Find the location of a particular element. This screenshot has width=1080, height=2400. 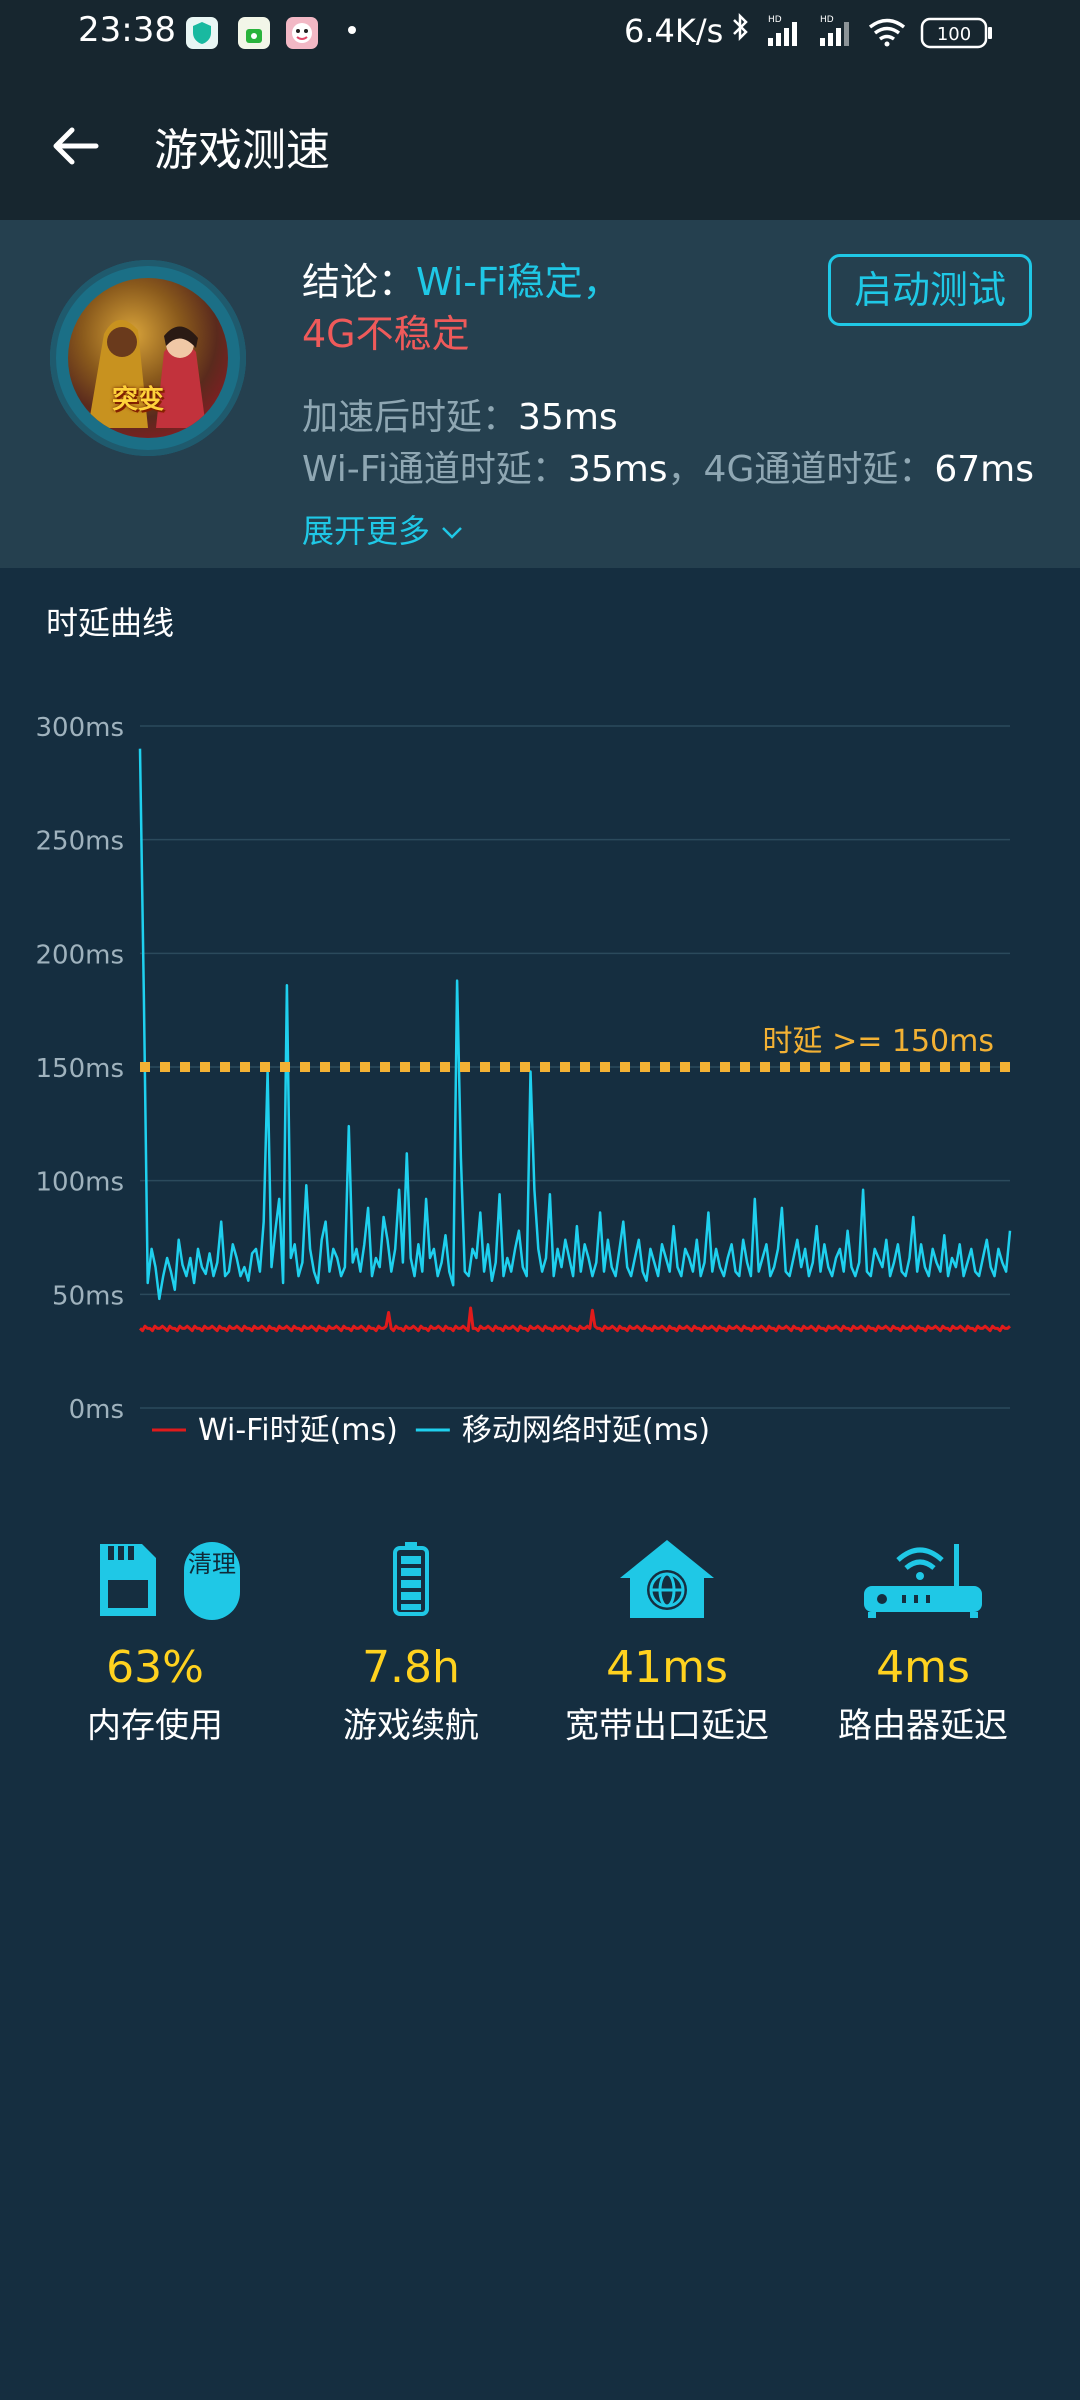

memory-usage-value: 63% is located at coordinates (155, 1667).